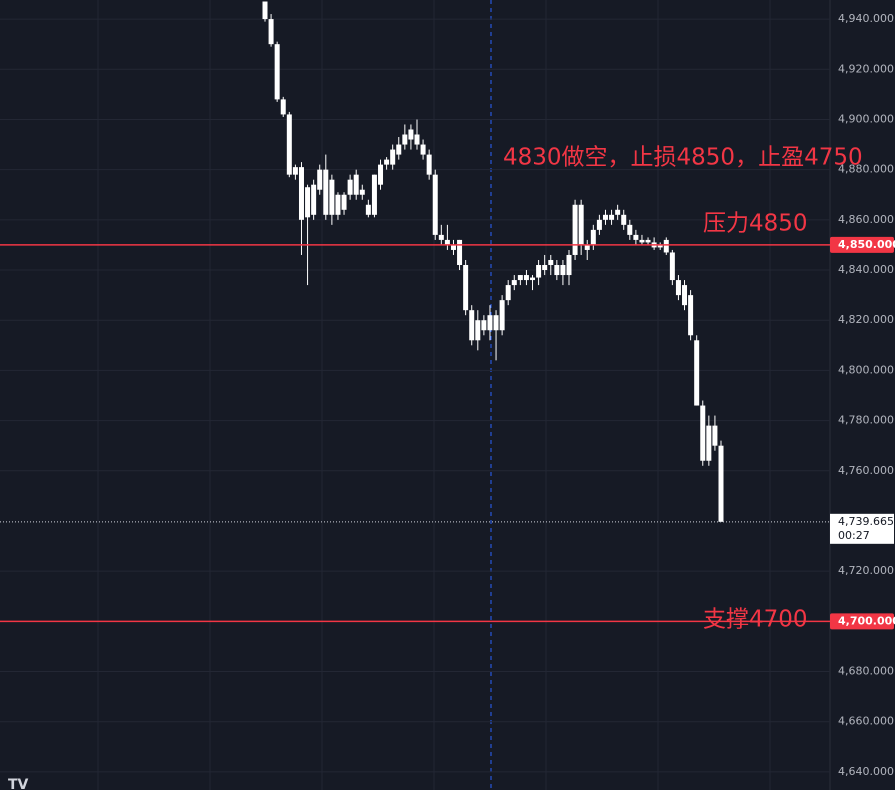 This screenshot has height=790, width=895. I want to click on logo: TV, so click(18, 783).